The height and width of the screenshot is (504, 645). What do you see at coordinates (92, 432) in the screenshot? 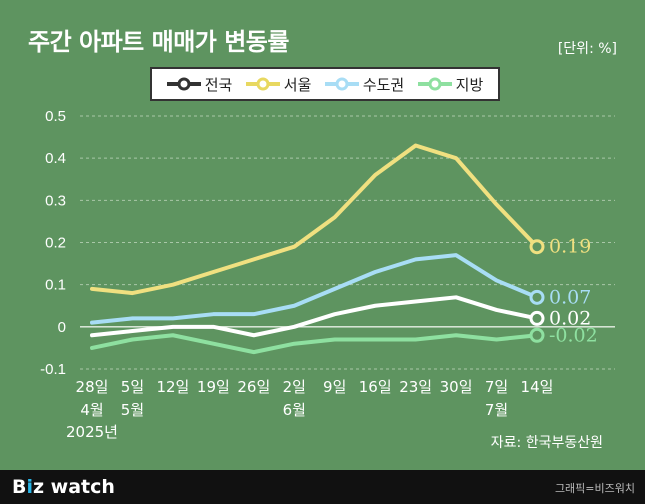
I see `x-tick-sublabel: 2025년` at bounding box center [92, 432].